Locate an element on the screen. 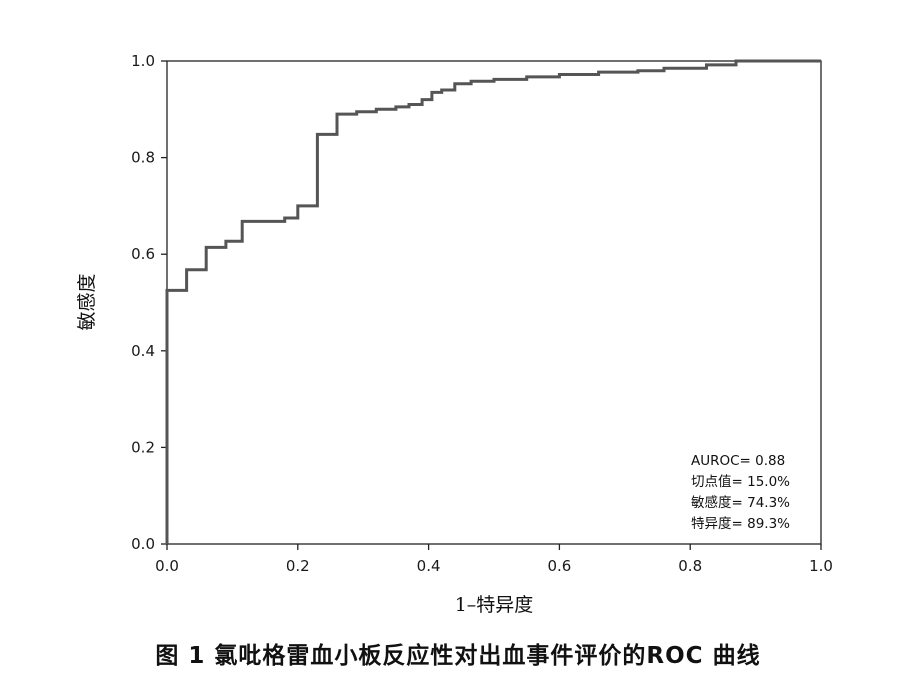  y-tick-label: 1.0 is located at coordinates (143, 61).